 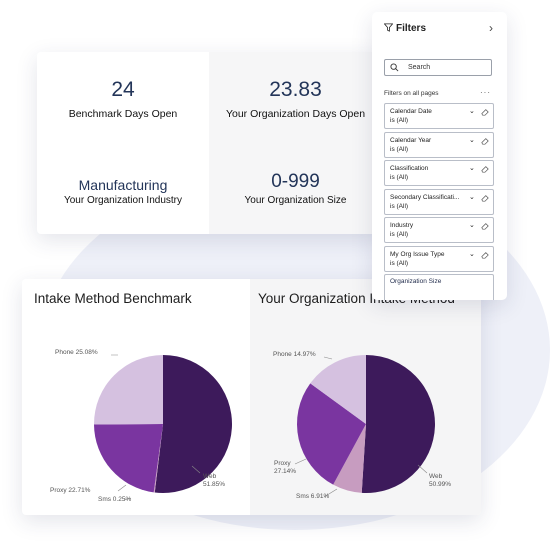 I want to click on filter-card: Industry is (All) ⌄, so click(x=439, y=230).